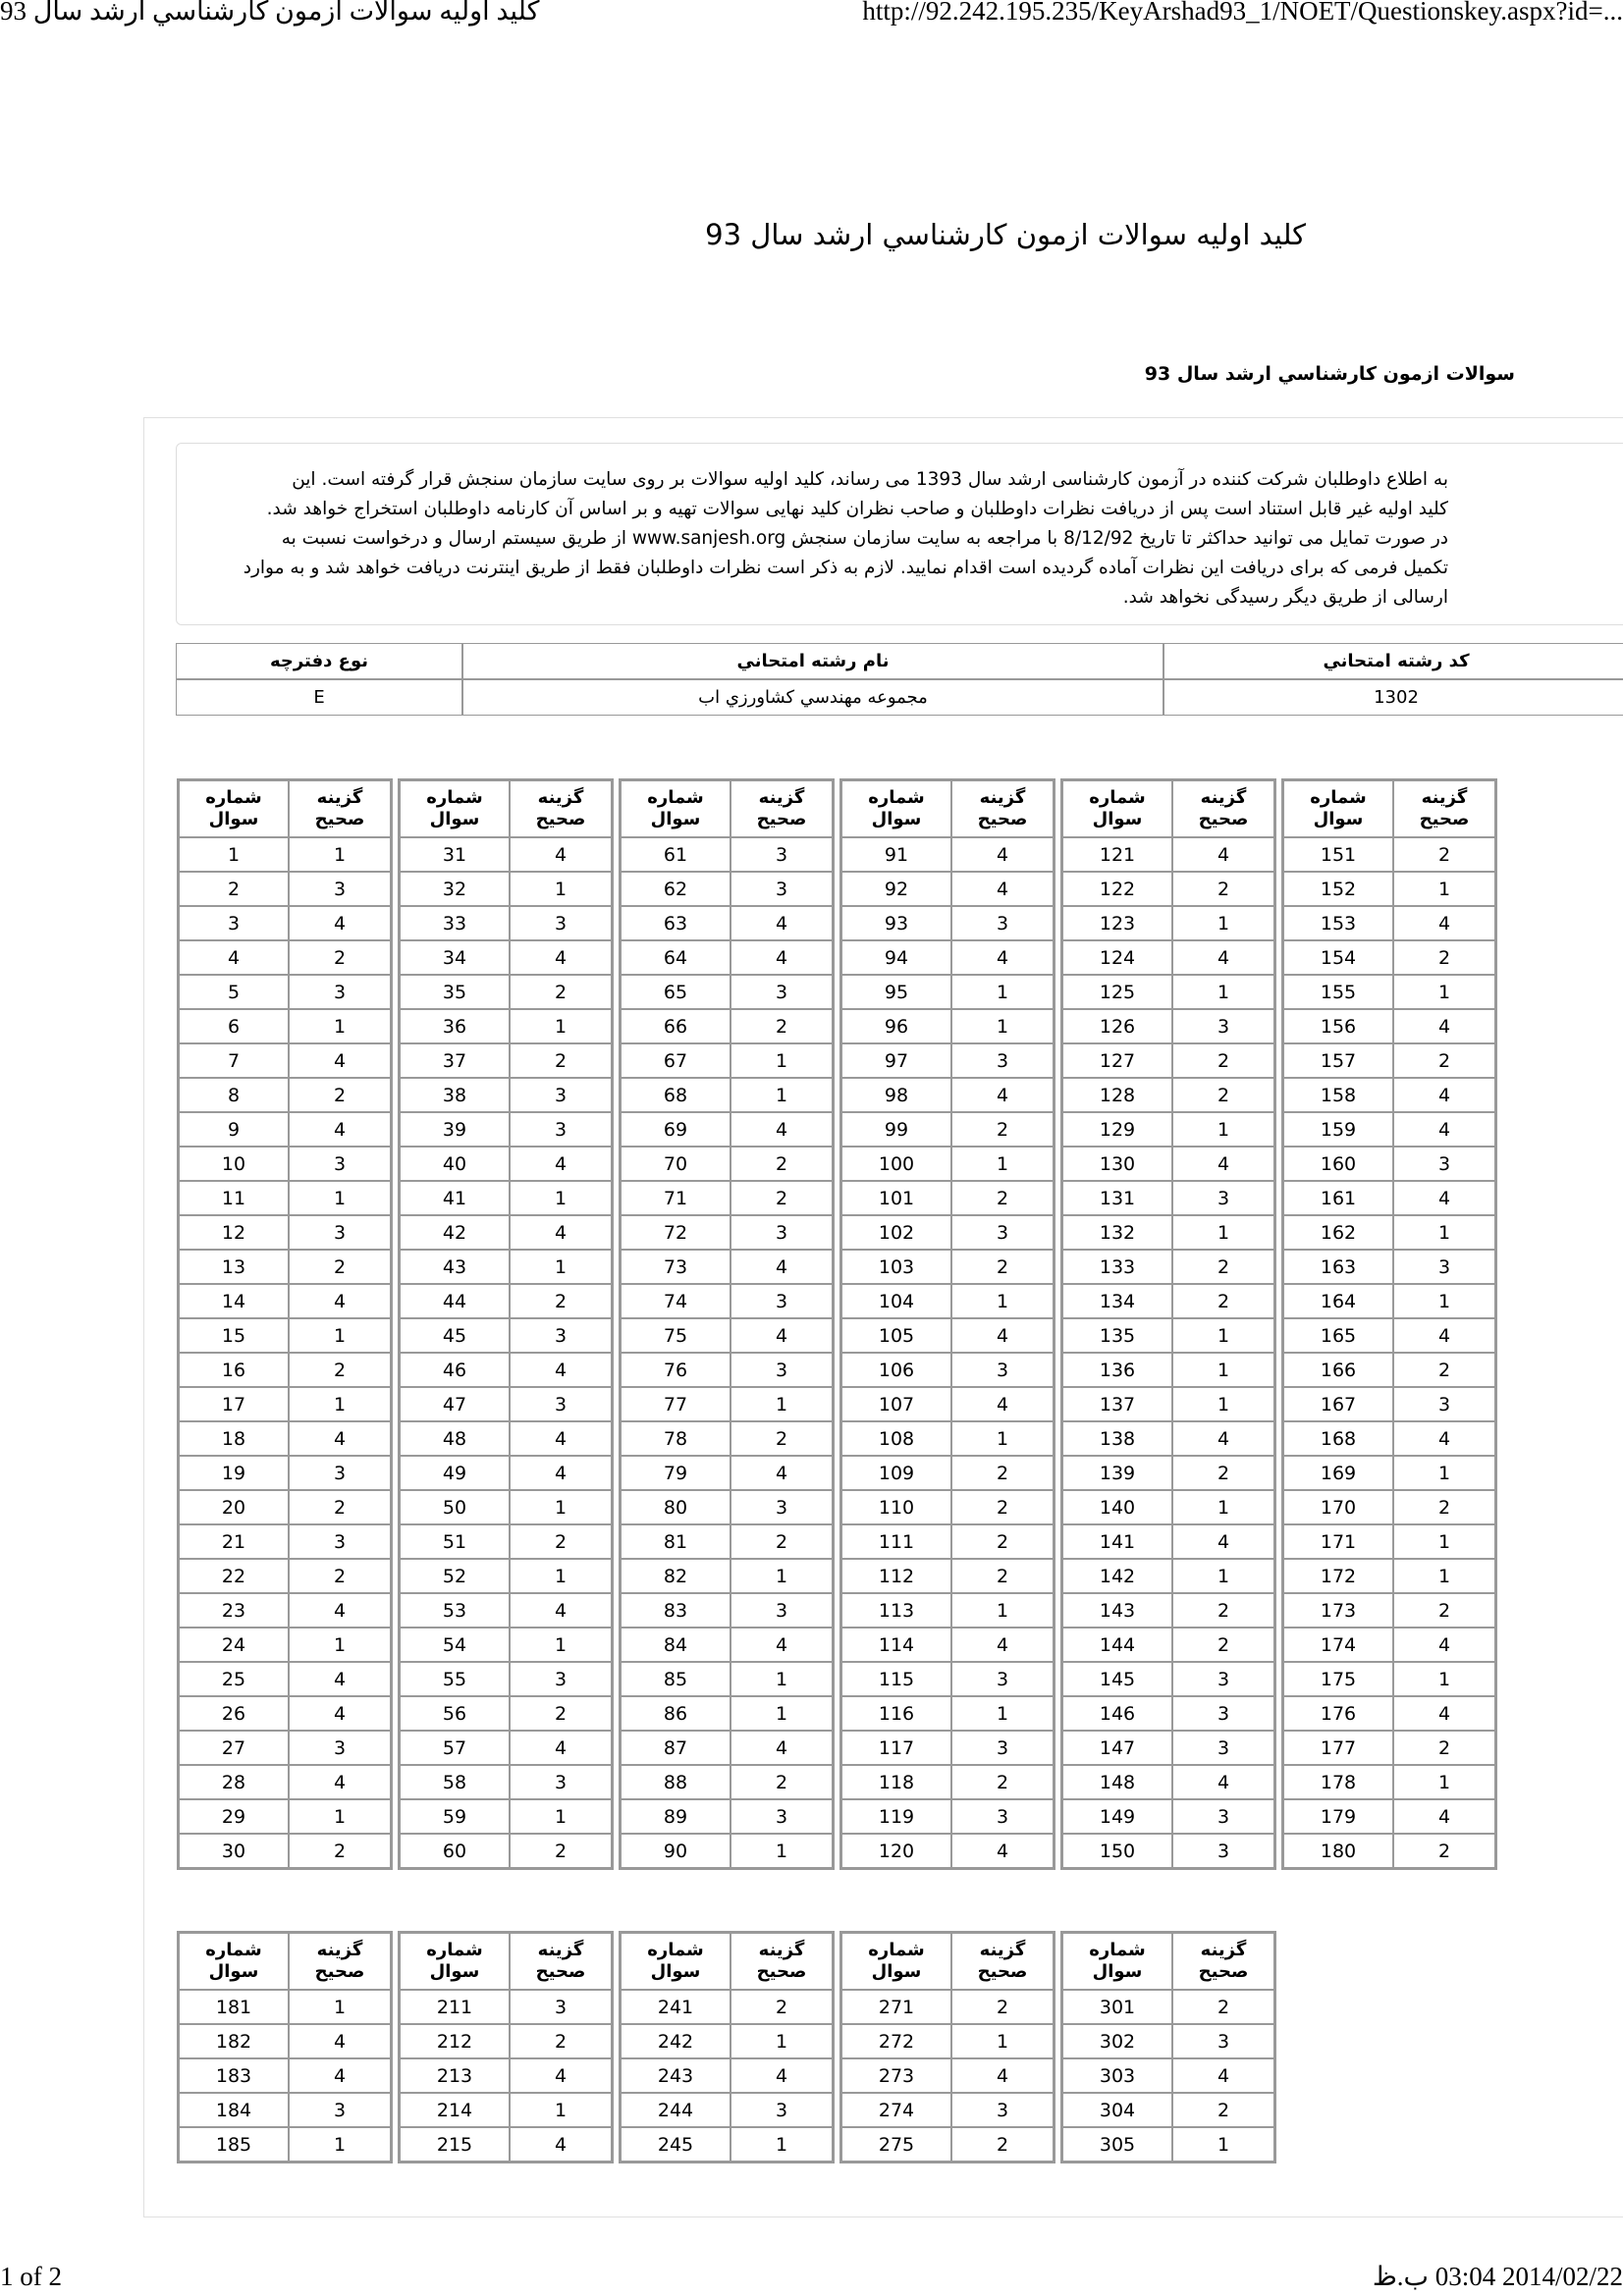 The width and height of the screenshot is (1623, 2296). Describe the element at coordinates (675, 1438) in the screenshot. I see `question-number: 78` at that location.